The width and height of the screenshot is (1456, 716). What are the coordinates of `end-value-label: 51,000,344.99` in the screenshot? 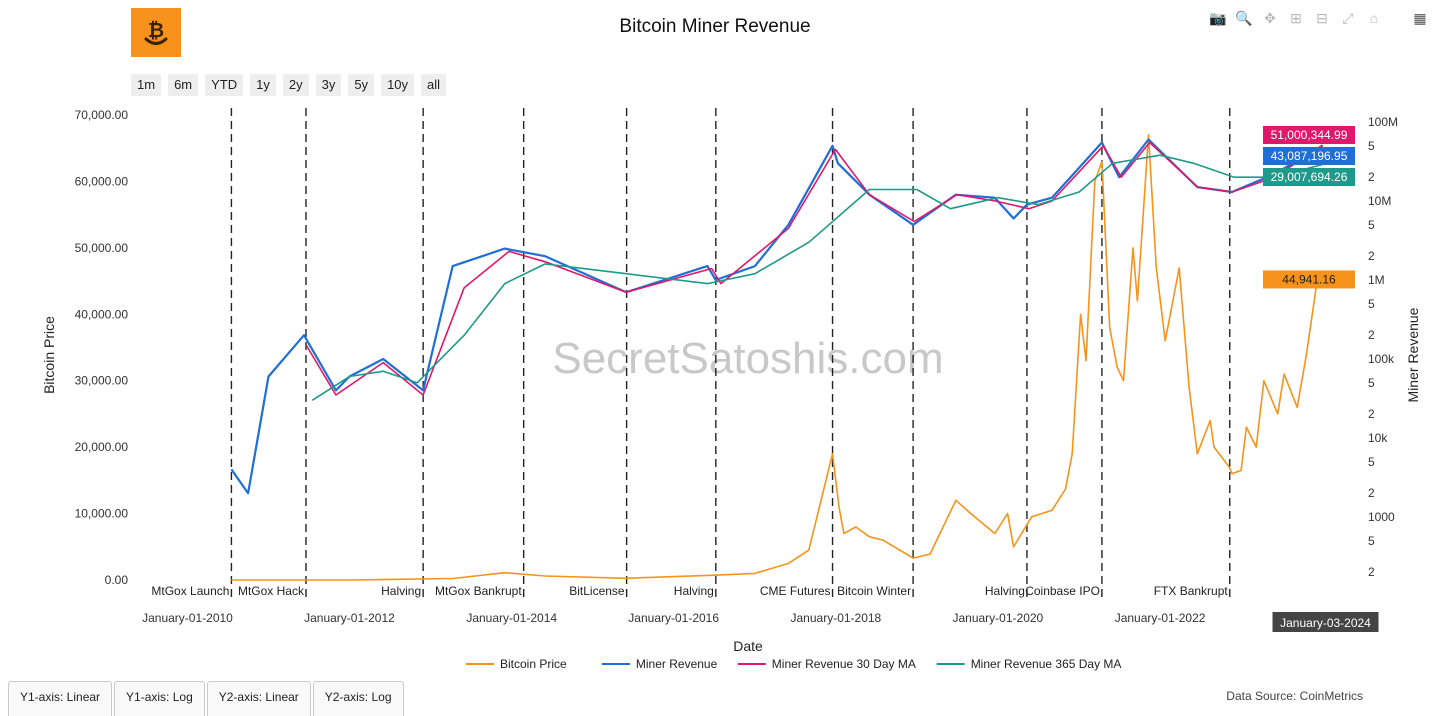 It's located at (1309, 135).